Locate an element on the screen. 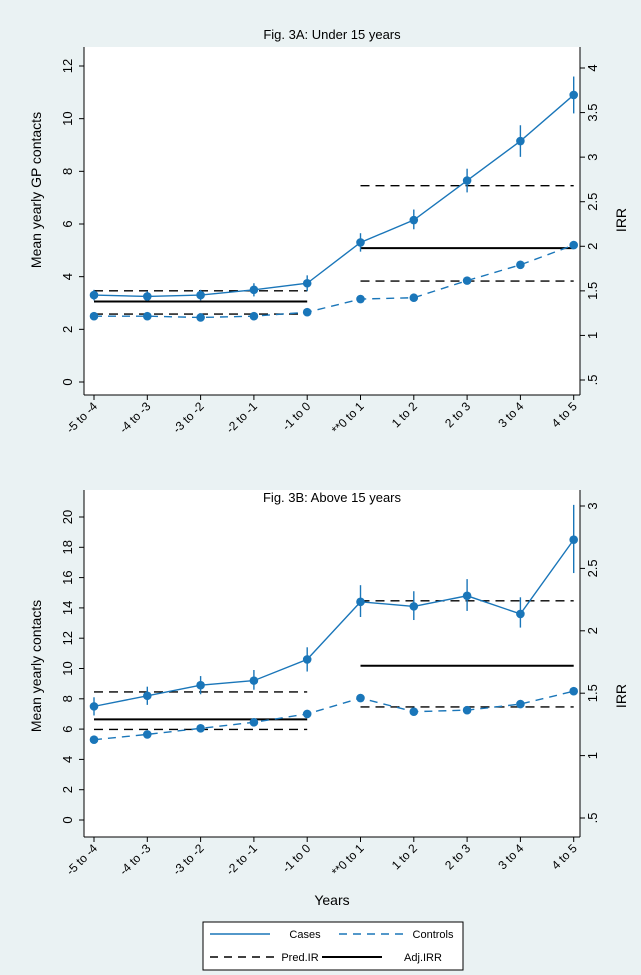 This screenshot has height=975, width=641. controls-line-a is located at coordinates (334, 281).